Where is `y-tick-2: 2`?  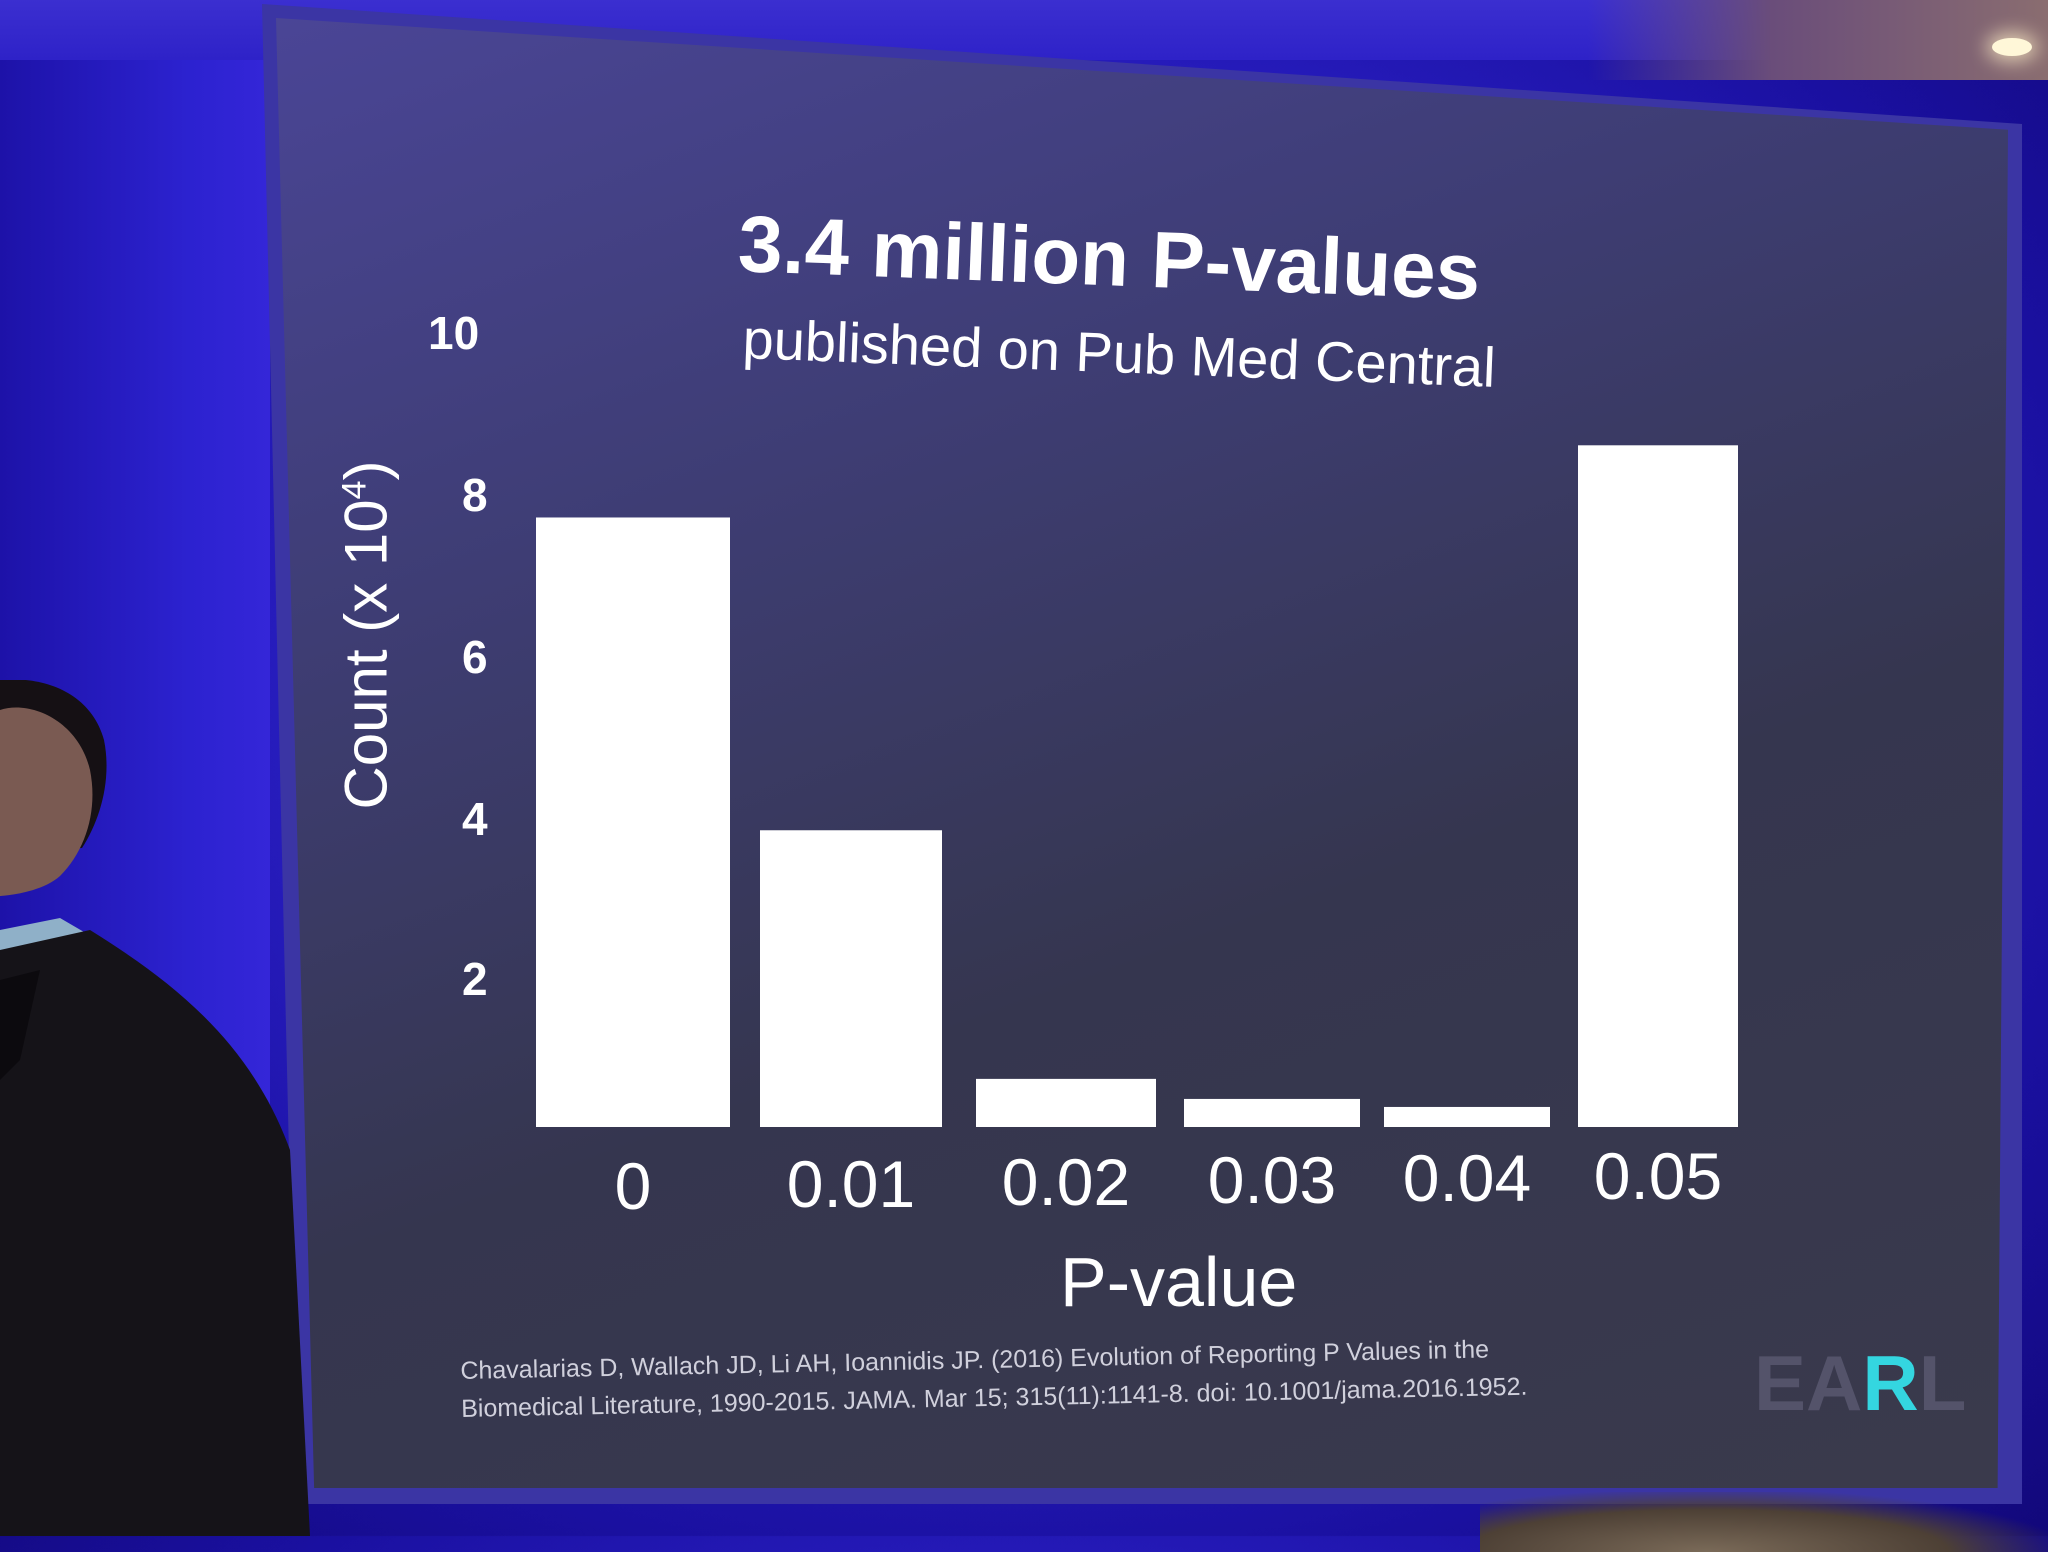 y-tick-2: 2 is located at coordinates (475, 979).